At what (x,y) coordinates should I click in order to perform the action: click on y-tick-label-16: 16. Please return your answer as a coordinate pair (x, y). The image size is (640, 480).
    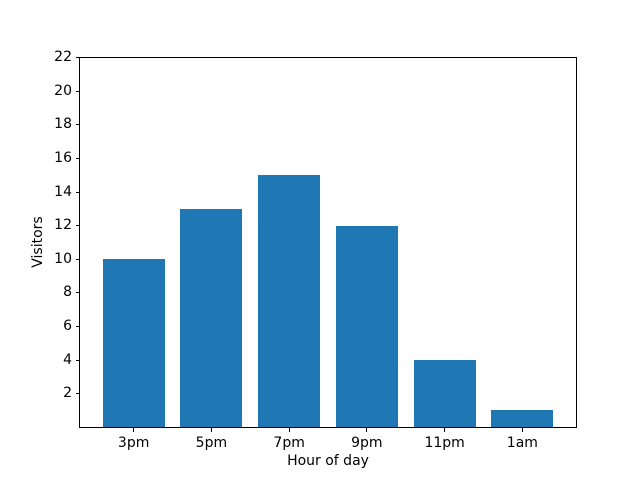
    Looking at the image, I should click on (63, 157).